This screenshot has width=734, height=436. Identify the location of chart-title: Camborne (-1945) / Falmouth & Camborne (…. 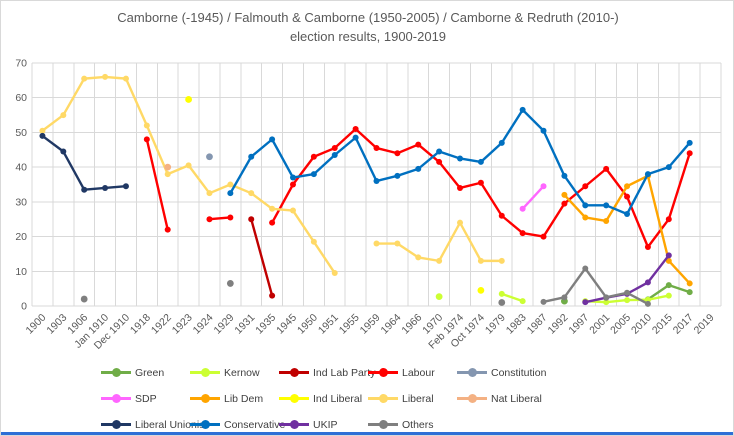
(368, 17).